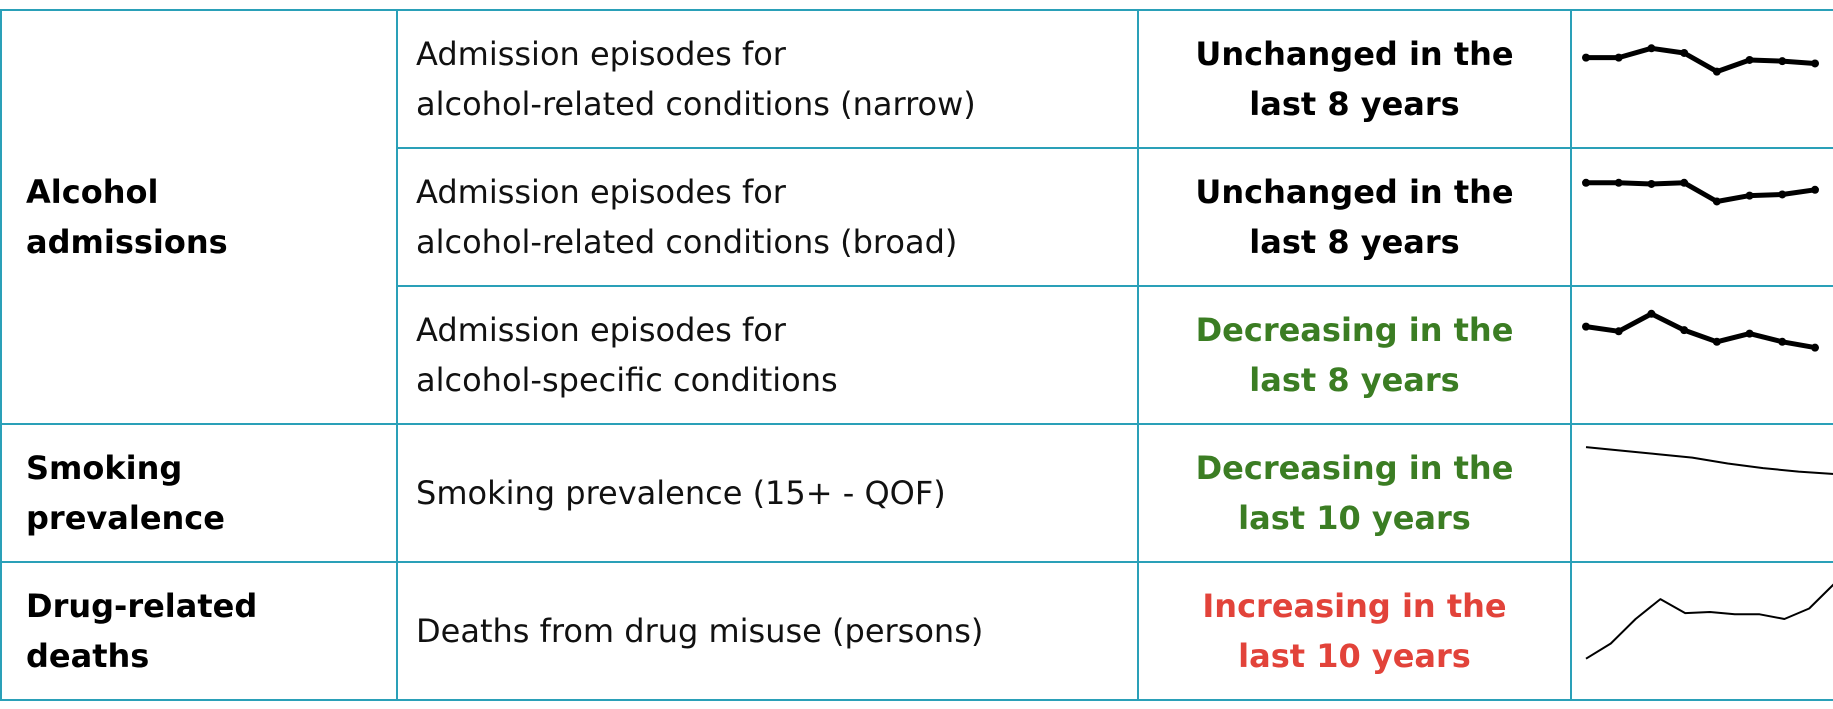 The height and width of the screenshot is (709, 1833). Describe the element at coordinates (1354, 631) in the screenshot. I see `status-cell: Increasing in the last 10 years` at that location.